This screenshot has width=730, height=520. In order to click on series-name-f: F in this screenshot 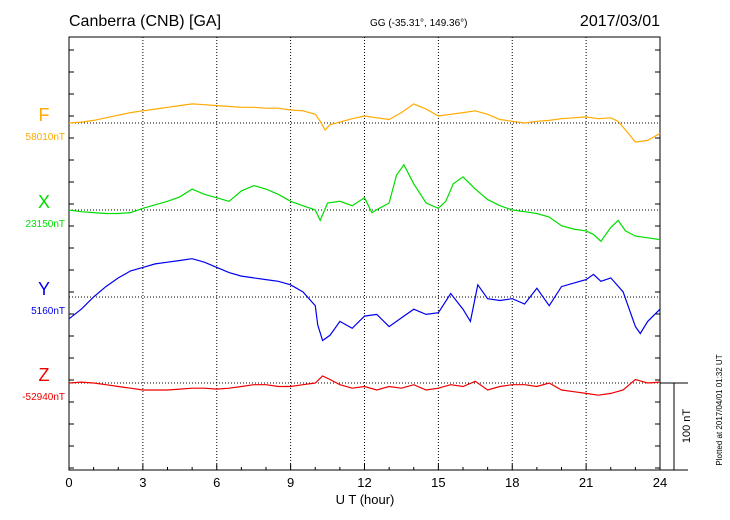, I will do `click(44, 115)`.